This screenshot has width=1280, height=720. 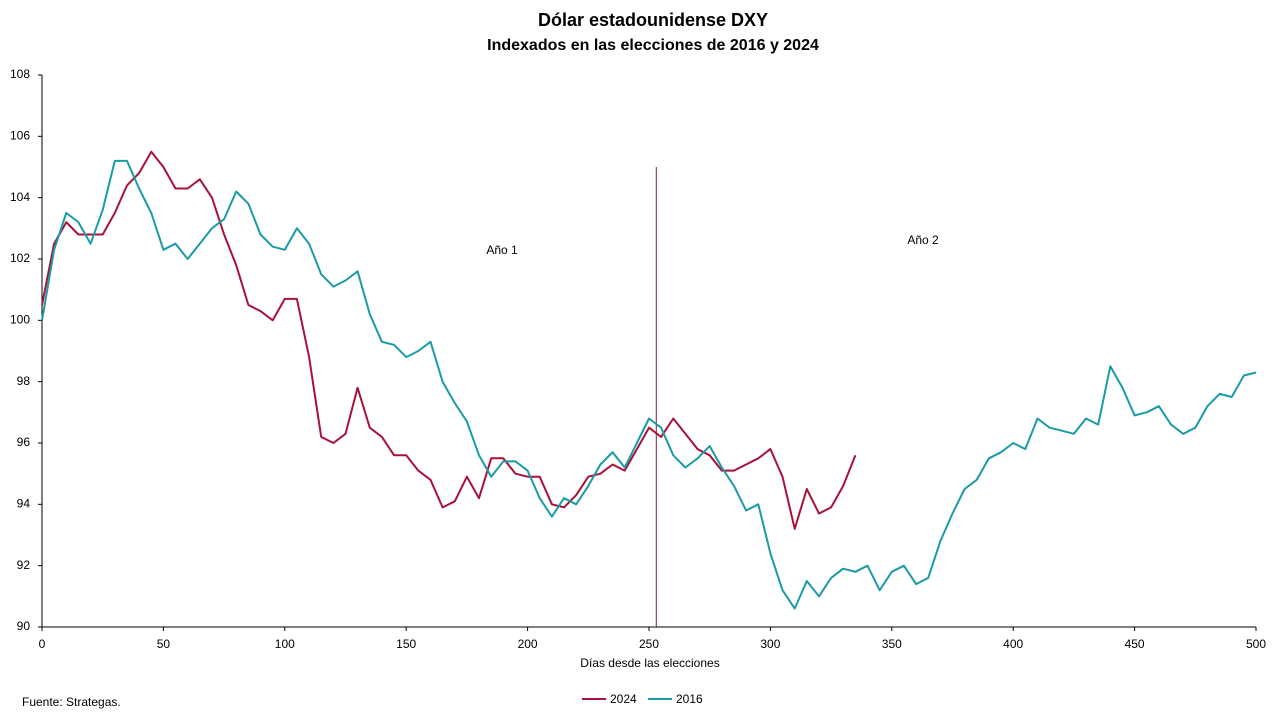 I want to click on x-tick-label: 100, so click(x=285, y=644).